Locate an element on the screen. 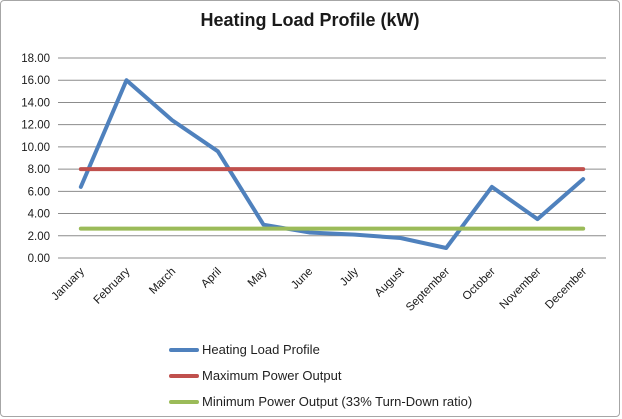 This screenshot has width=622, height=419. y-axis-tick-label: 18.00 is located at coordinates (35, 59).